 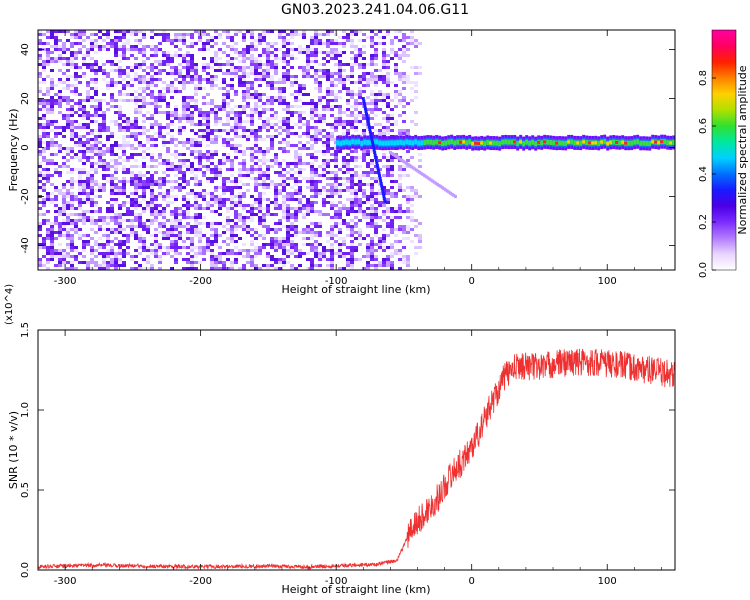 What do you see at coordinates (355, 589) in the screenshot?
I see `snr-x-axis-label: Height of straight line (km)` at bounding box center [355, 589].